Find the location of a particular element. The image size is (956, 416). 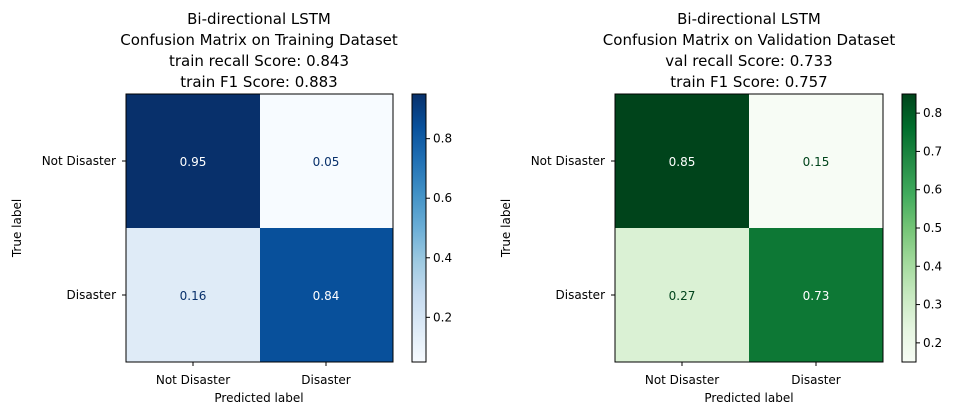

cell-value-label: 0.27 is located at coordinates (682, 296).